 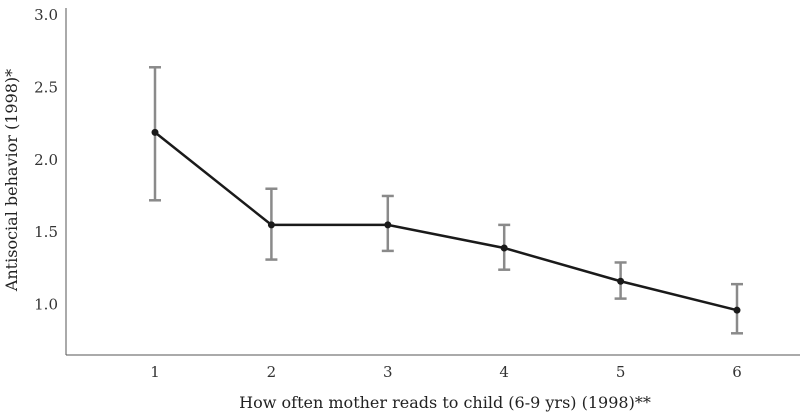 I want to click on y-axis-title: Antisocial behavior (1998)*, so click(x=11, y=180).